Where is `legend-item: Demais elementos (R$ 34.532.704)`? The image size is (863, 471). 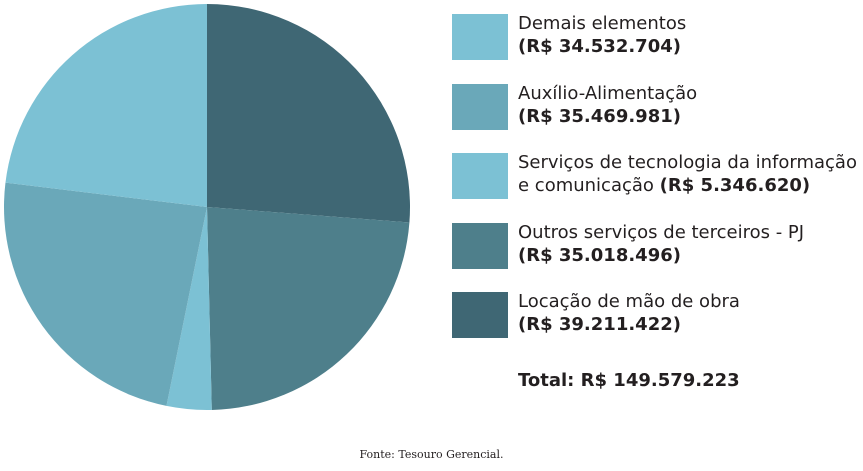
legend-item: Demais elementos (R$ 34.532.704) is located at coordinates (657, 36).